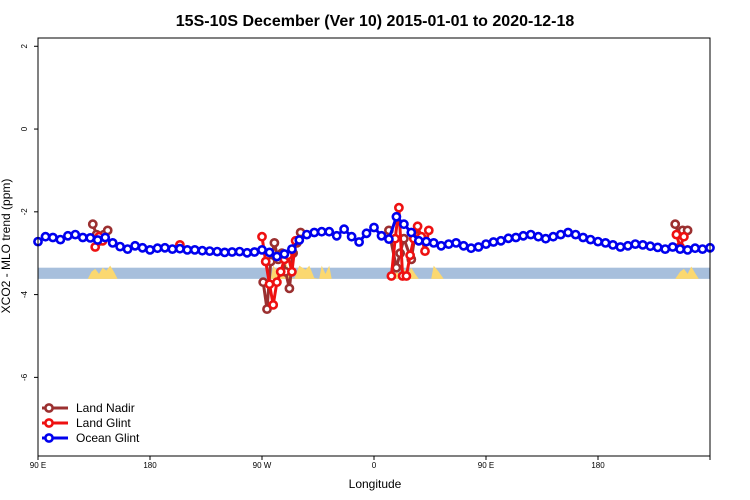 The height and width of the screenshot is (500, 750). Describe the element at coordinates (374, 465) in the screenshot. I see `x-tick-label: 0` at that location.